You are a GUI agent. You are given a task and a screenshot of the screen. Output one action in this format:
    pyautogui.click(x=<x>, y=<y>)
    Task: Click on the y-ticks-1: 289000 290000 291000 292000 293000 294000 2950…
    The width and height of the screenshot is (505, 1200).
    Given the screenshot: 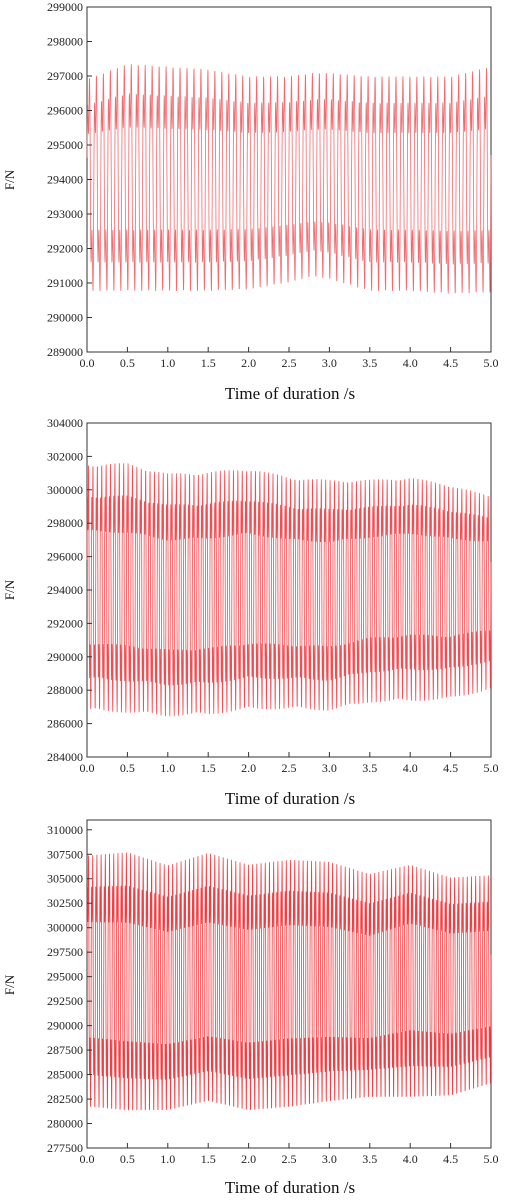 What is the action you would take?
    pyautogui.click(x=69, y=179)
    